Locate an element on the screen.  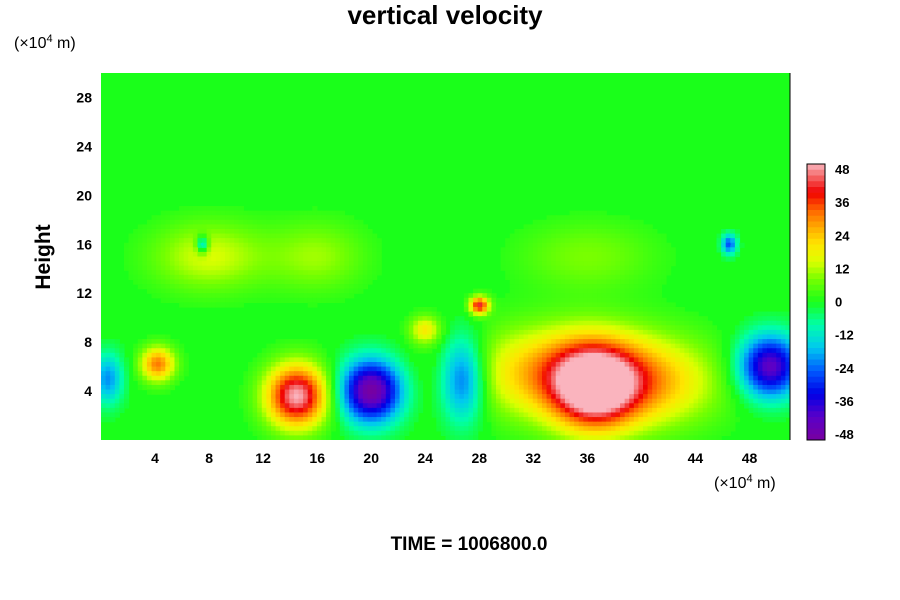
colorbar-band is located at coordinates (816, 379).